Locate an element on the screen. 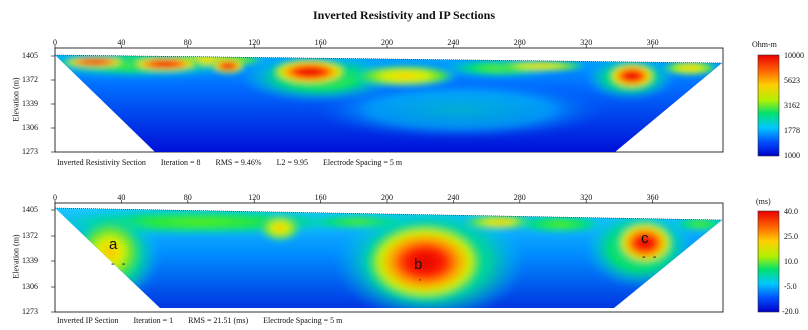  res-xtick-label: 120 is located at coordinates (254, 42).